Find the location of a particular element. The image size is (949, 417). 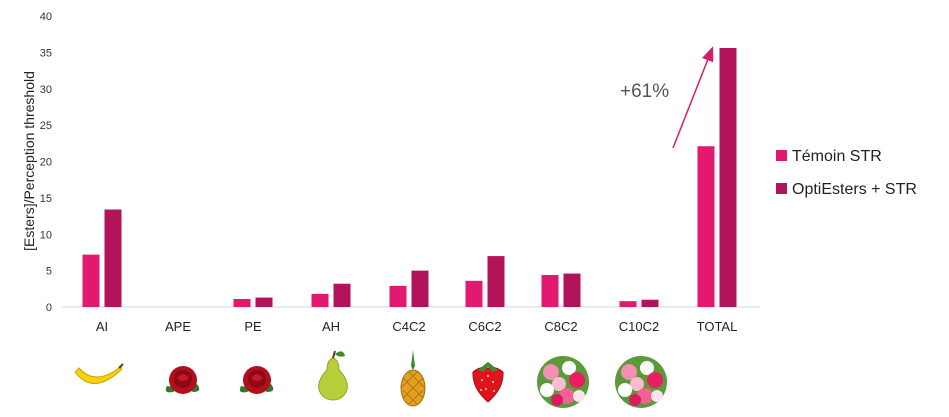

y-tick-label: 0 is located at coordinates (49, 308).